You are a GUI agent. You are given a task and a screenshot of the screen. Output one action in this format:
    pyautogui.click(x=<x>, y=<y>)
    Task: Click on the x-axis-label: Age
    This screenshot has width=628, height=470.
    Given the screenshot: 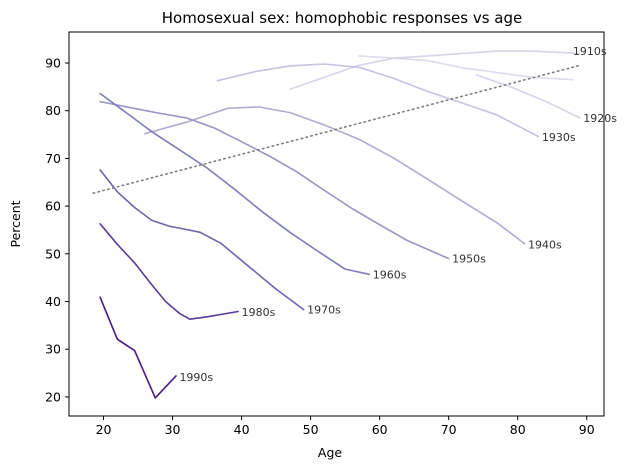 What is the action you would take?
    pyautogui.click(x=330, y=452)
    